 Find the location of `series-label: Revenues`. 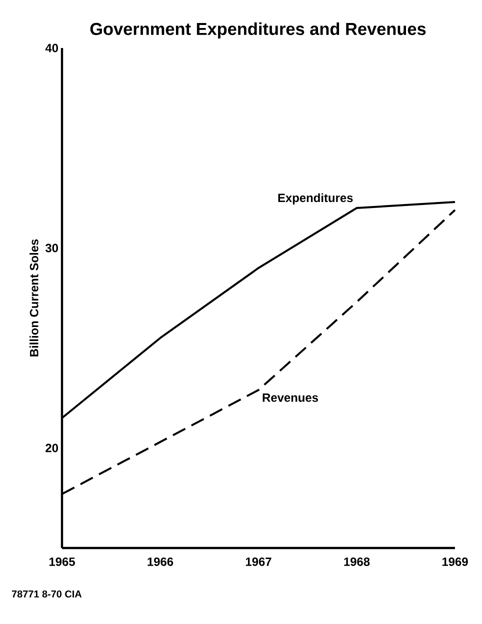

series-label: Revenues is located at coordinates (290, 398).